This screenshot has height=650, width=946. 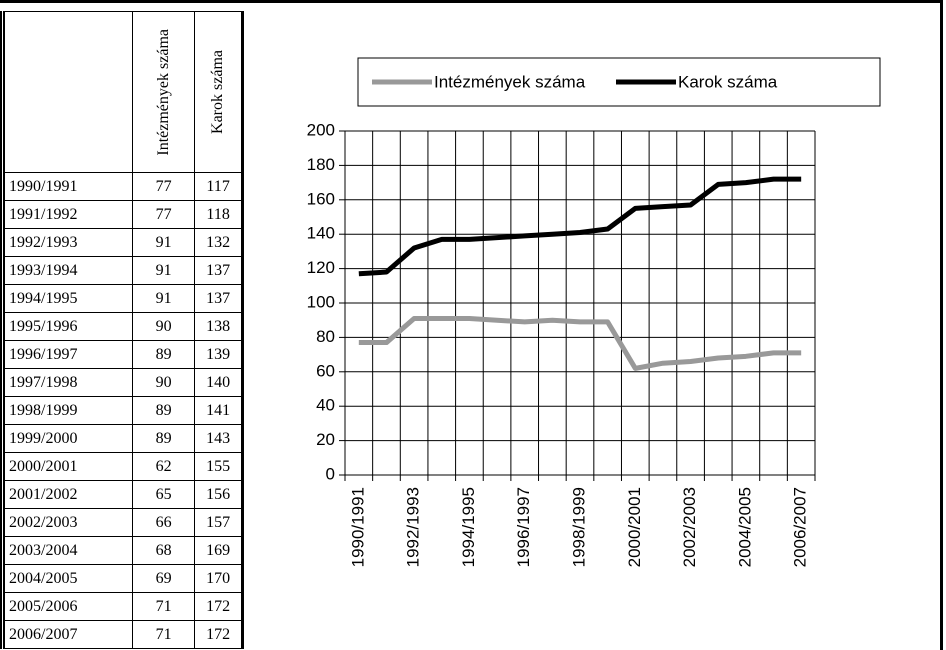 I want to click on table-cell: 68, so click(x=163, y=550).